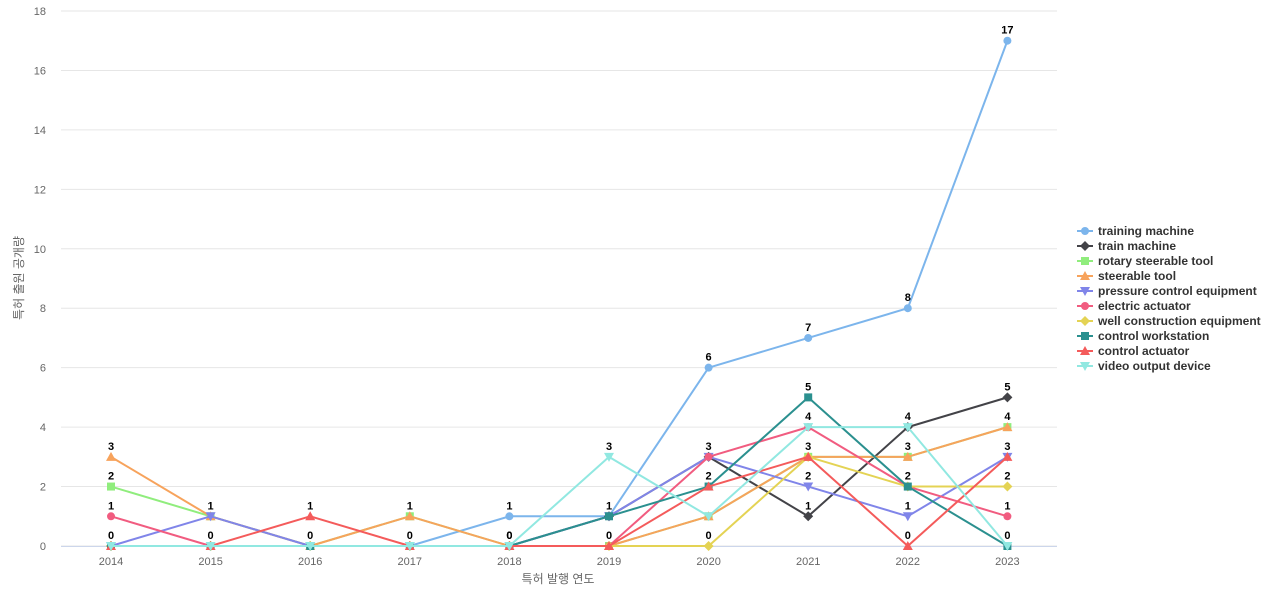  Describe the element at coordinates (1167, 291) in the screenshot. I see `legend-item: pressure control equipment` at that location.